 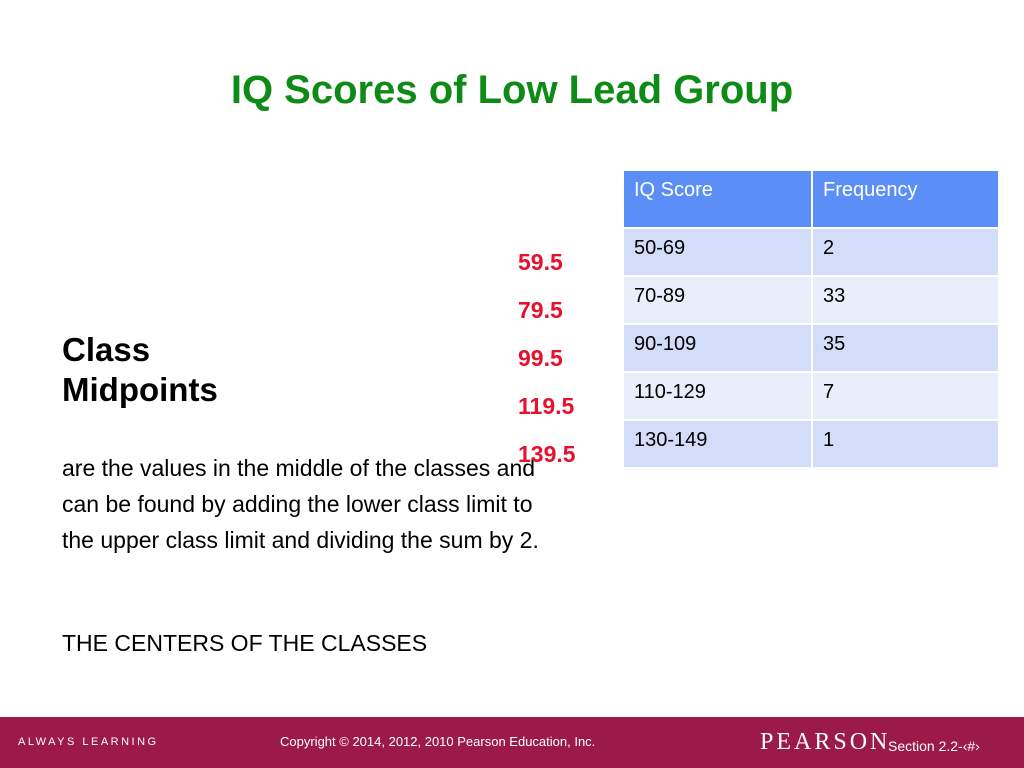 I want to click on table-row: 110-129 7, so click(x=811, y=396).